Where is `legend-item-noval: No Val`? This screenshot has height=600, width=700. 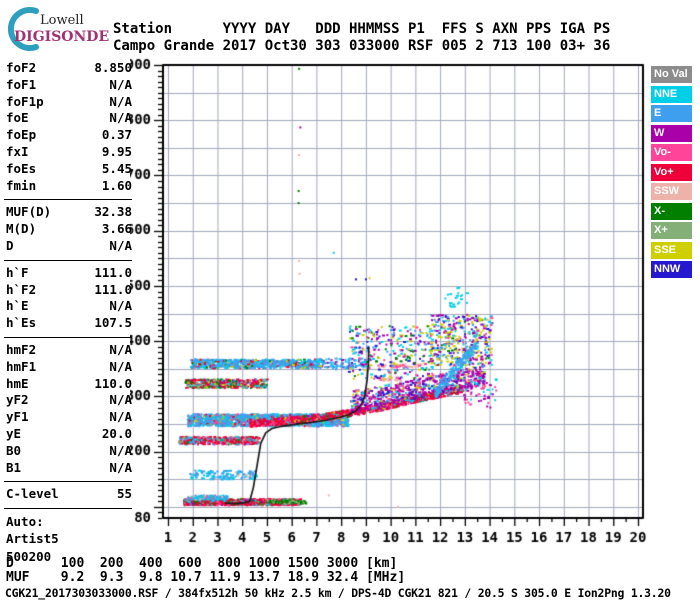
legend-item-noval: No Val is located at coordinates (671, 74).